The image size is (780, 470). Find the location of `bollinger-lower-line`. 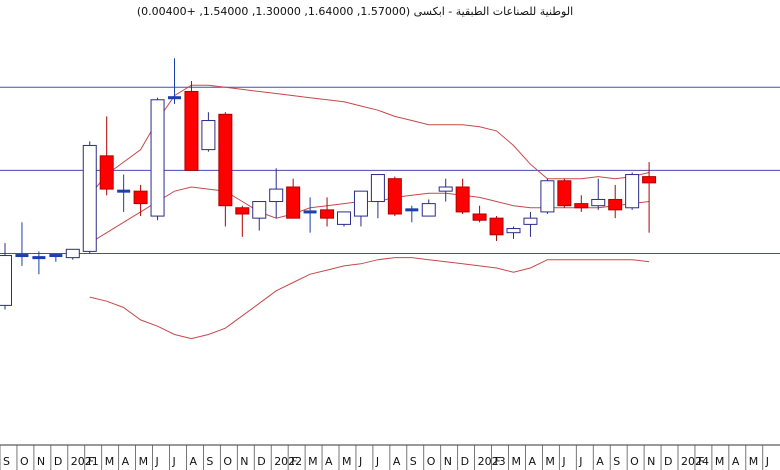

bollinger-lower-line is located at coordinates (369, 298).